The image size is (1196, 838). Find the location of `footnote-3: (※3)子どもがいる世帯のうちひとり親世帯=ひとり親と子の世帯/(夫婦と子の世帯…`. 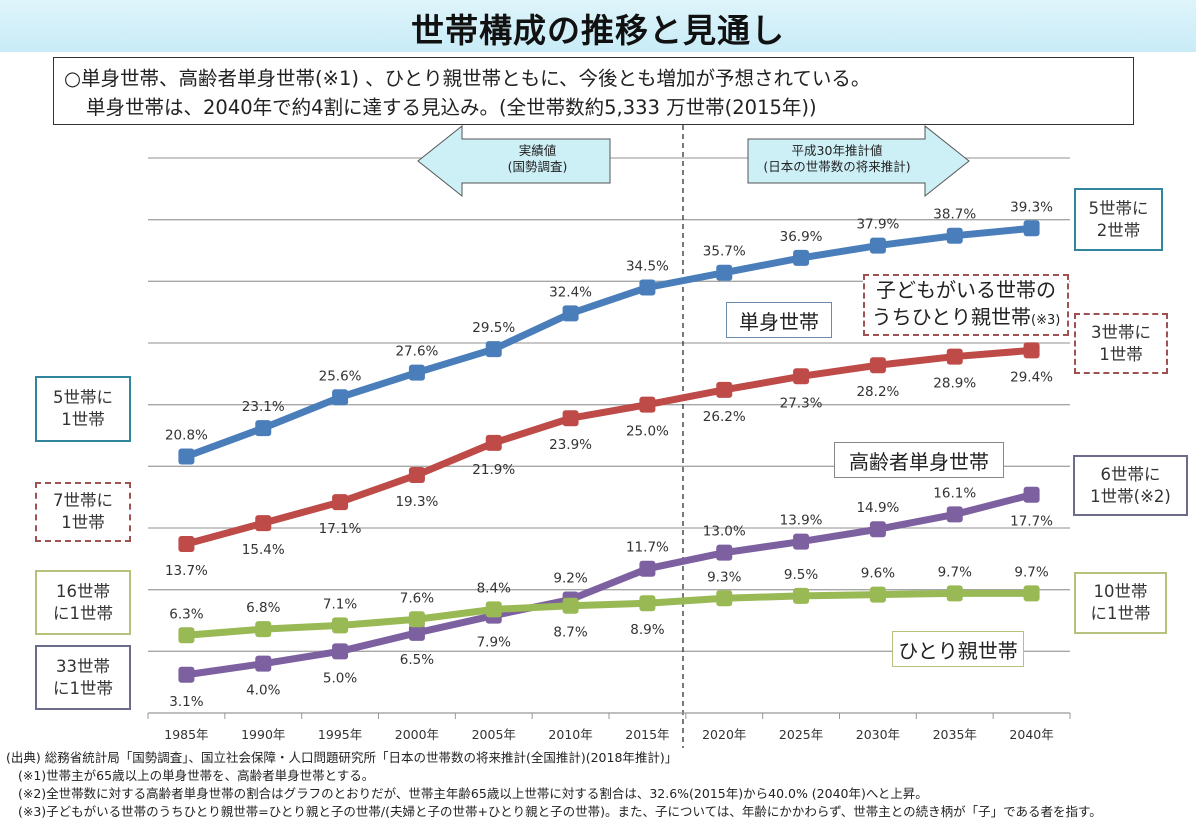

footnote-3: (※3)子どもがいる世帯のうちひとり親世帯=ひとり親と子の世帯/(夫婦と子の世帯… is located at coordinates (560, 811).